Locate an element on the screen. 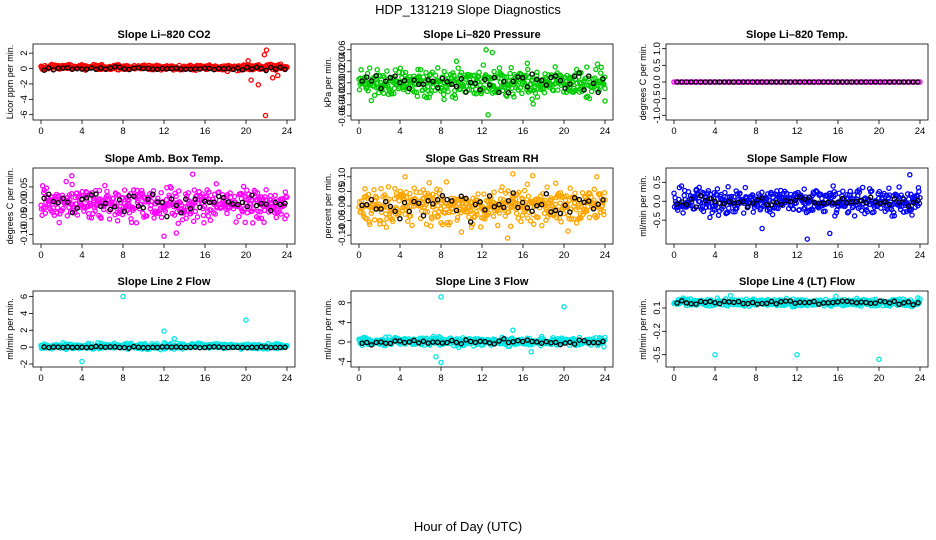 This screenshot has width=936, height=540. overlay-points is located at coordinates (482, 83).